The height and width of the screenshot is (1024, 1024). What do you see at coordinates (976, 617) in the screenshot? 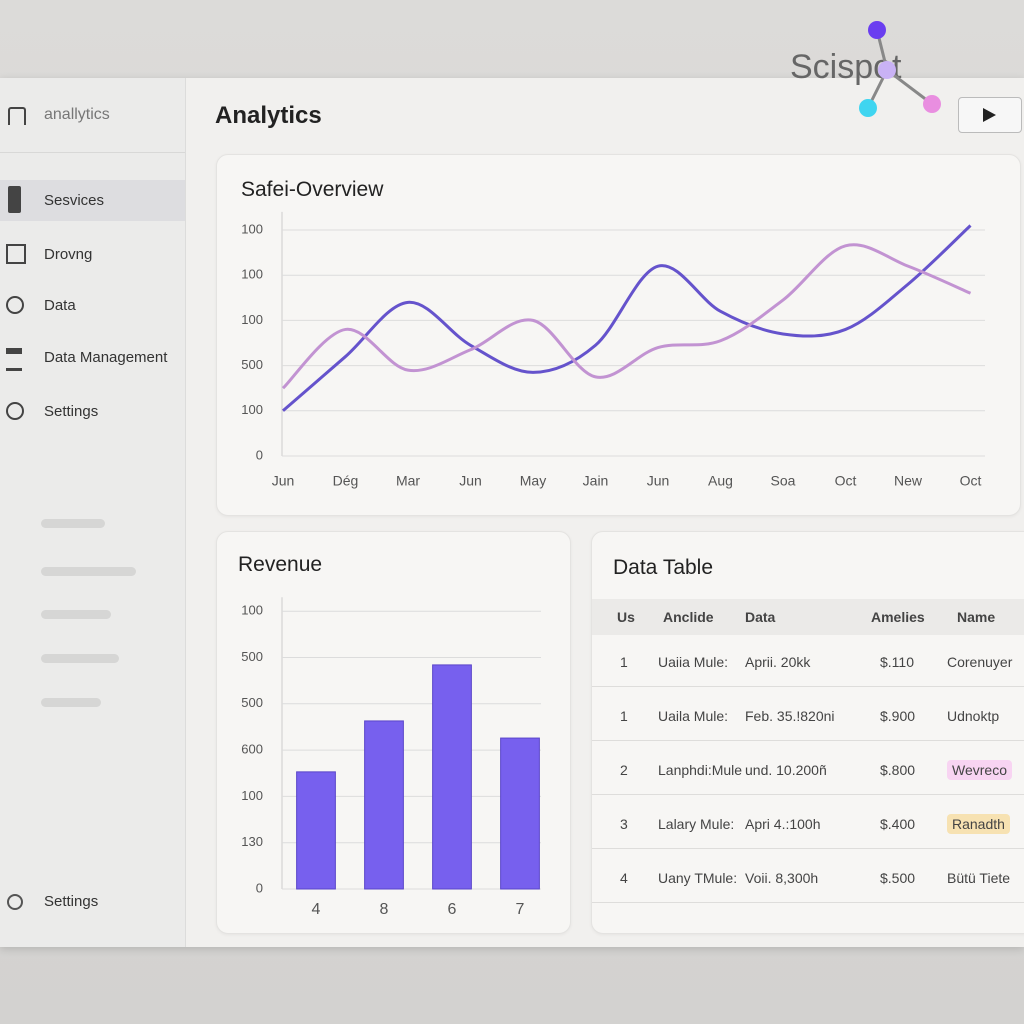
I see `column-header: Name` at bounding box center [976, 617].